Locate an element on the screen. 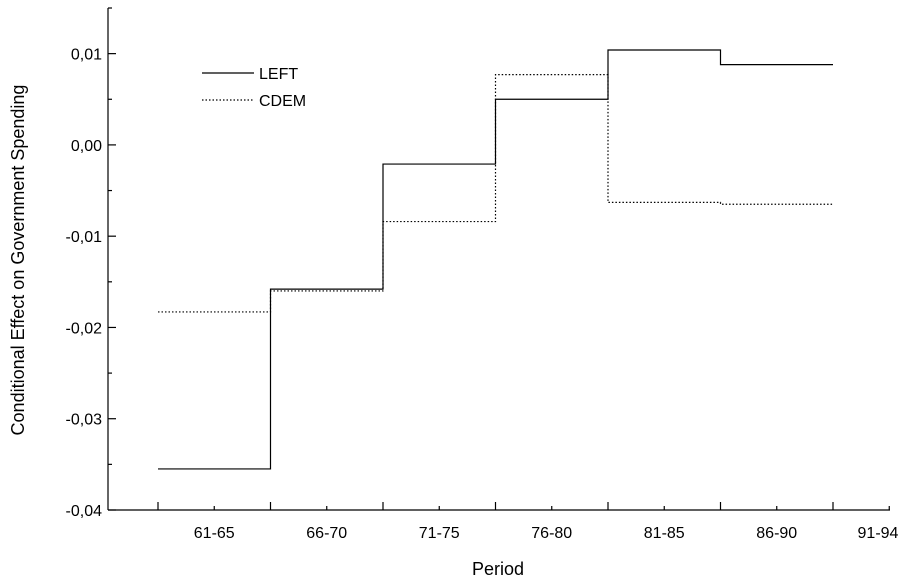  x-tick-label: 66-70 is located at coordinates (326, 533).